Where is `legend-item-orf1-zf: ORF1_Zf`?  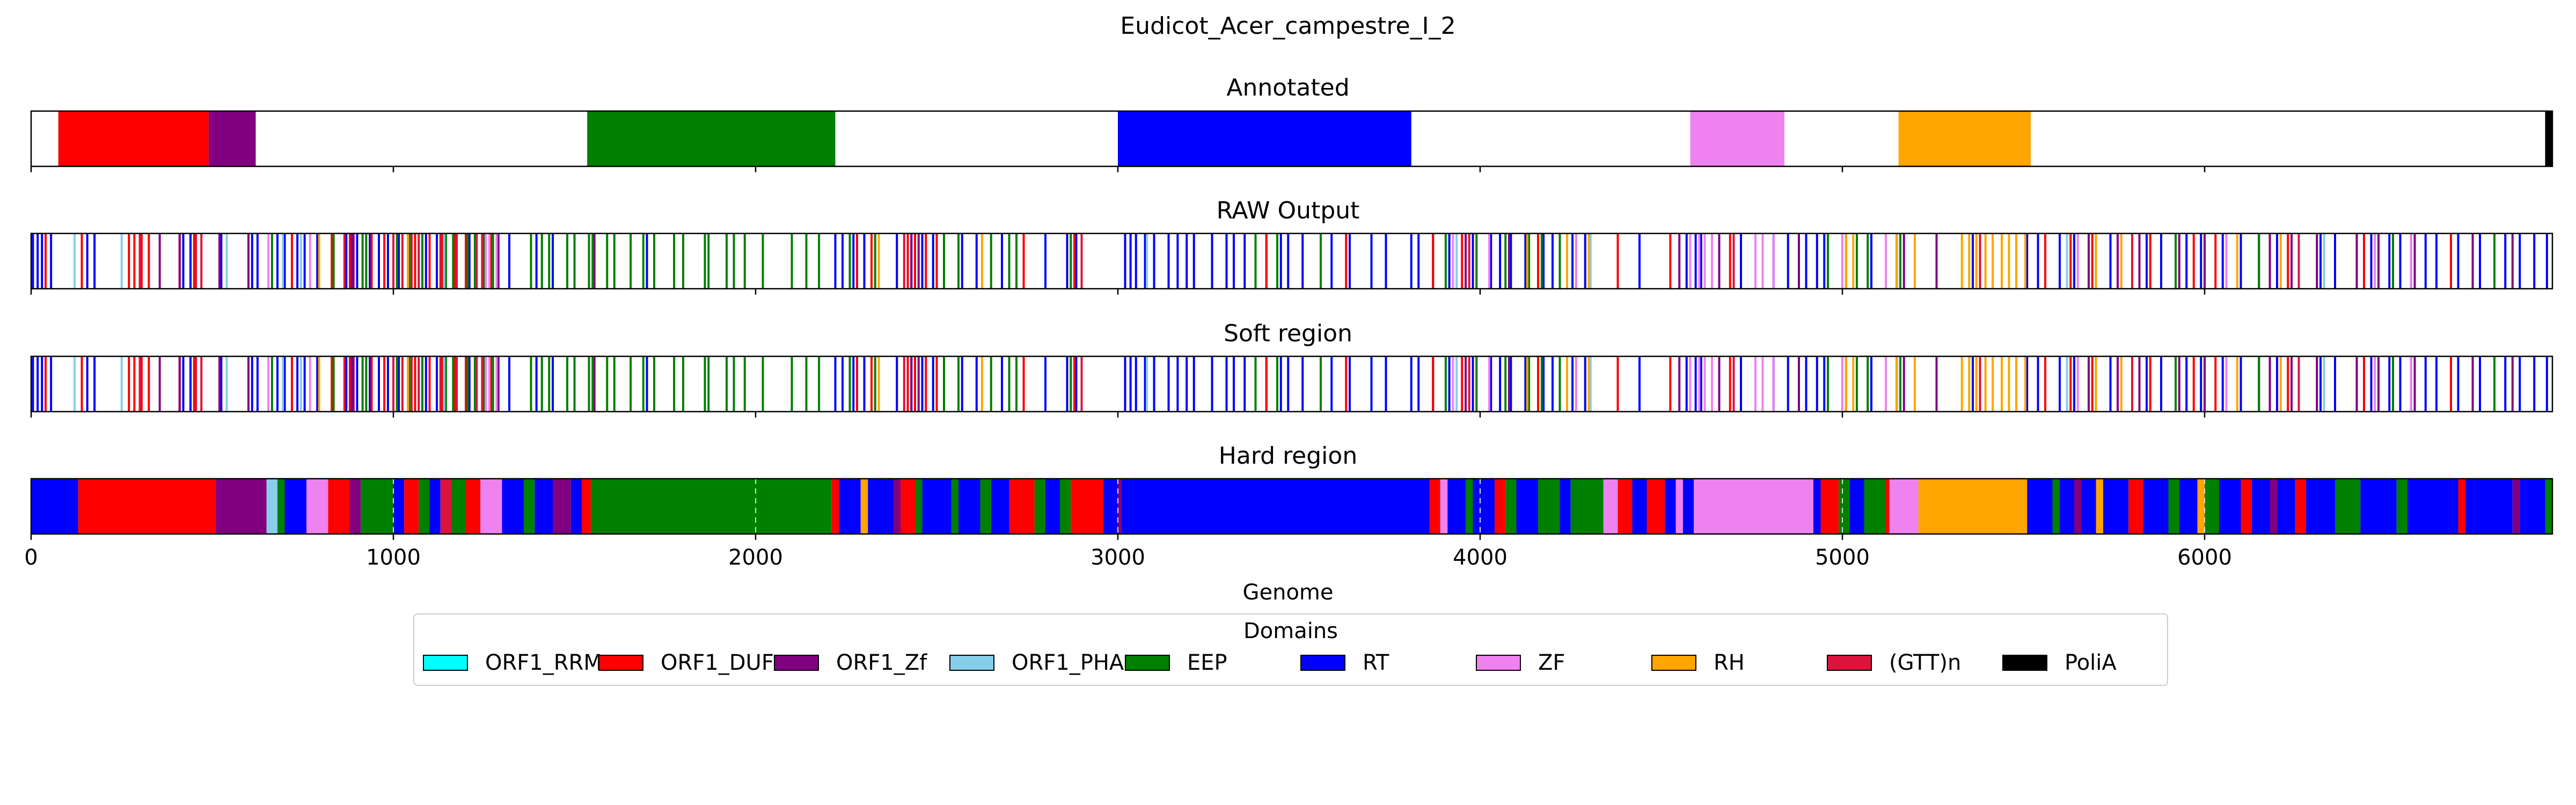 legend-item-orf1-zf: ORF1_Zf is located at coordinates (850, 663).